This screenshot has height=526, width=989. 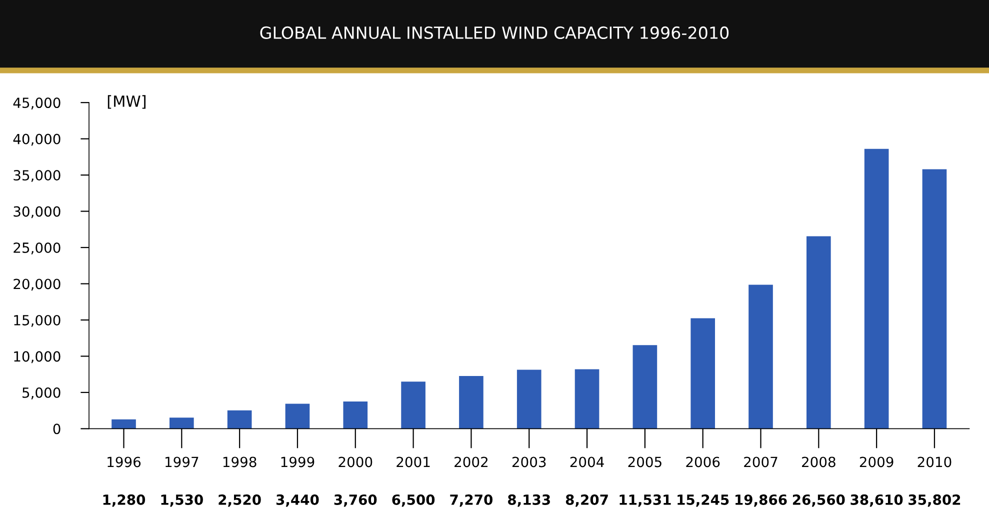 What do you see at coordinates (37, 357) in the screenshot?
I see `y-tick-label: 10,000` at bounding box center [37, 357].